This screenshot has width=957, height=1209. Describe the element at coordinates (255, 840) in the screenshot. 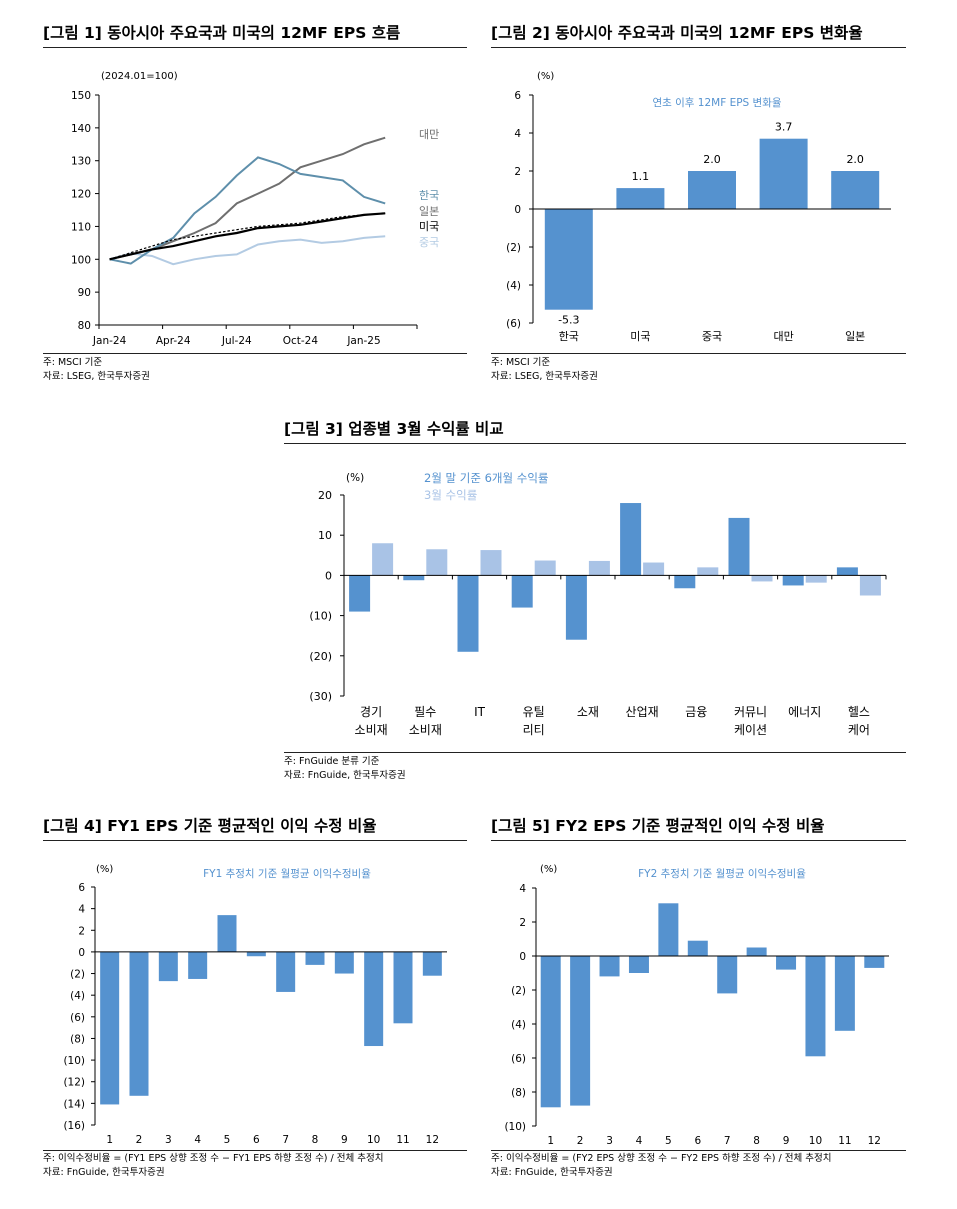

I see `fig4-title-rule` at that location.